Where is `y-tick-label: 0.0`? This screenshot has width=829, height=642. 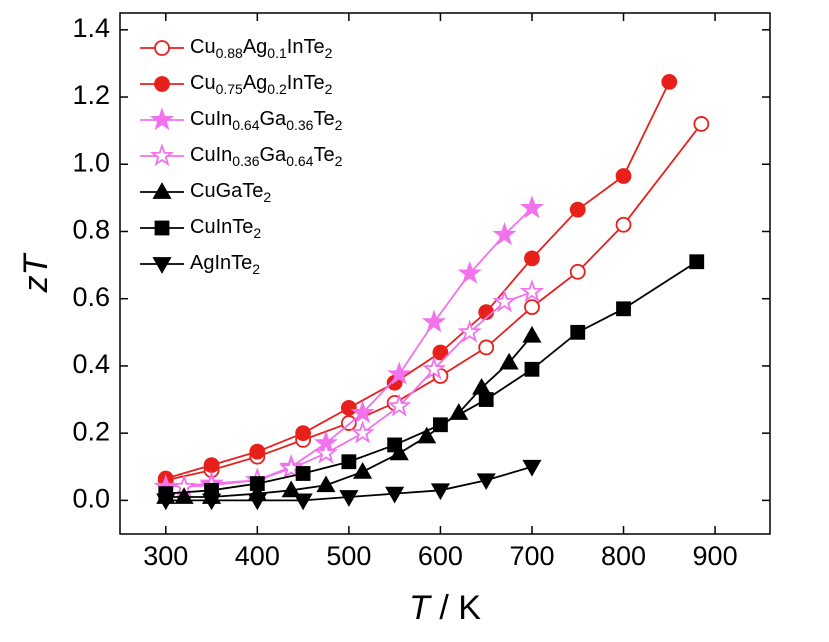 y-tick-label: 0.0 is located at coordinates (91, 499).